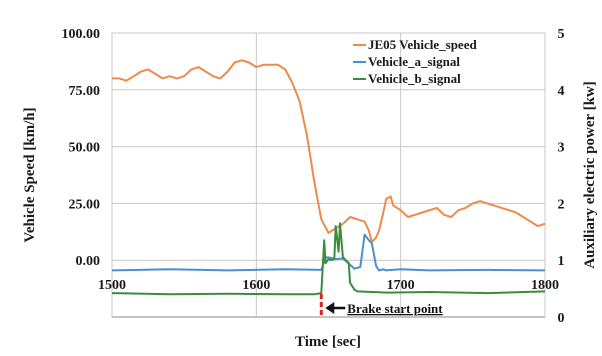 This screenshot has height=356, width=602. What do you see at coordinates (30, 174) in the screenshot?
I see `y-left-axis-label: Vehicle Speed [km/h]` at bounding box center [30, 174].